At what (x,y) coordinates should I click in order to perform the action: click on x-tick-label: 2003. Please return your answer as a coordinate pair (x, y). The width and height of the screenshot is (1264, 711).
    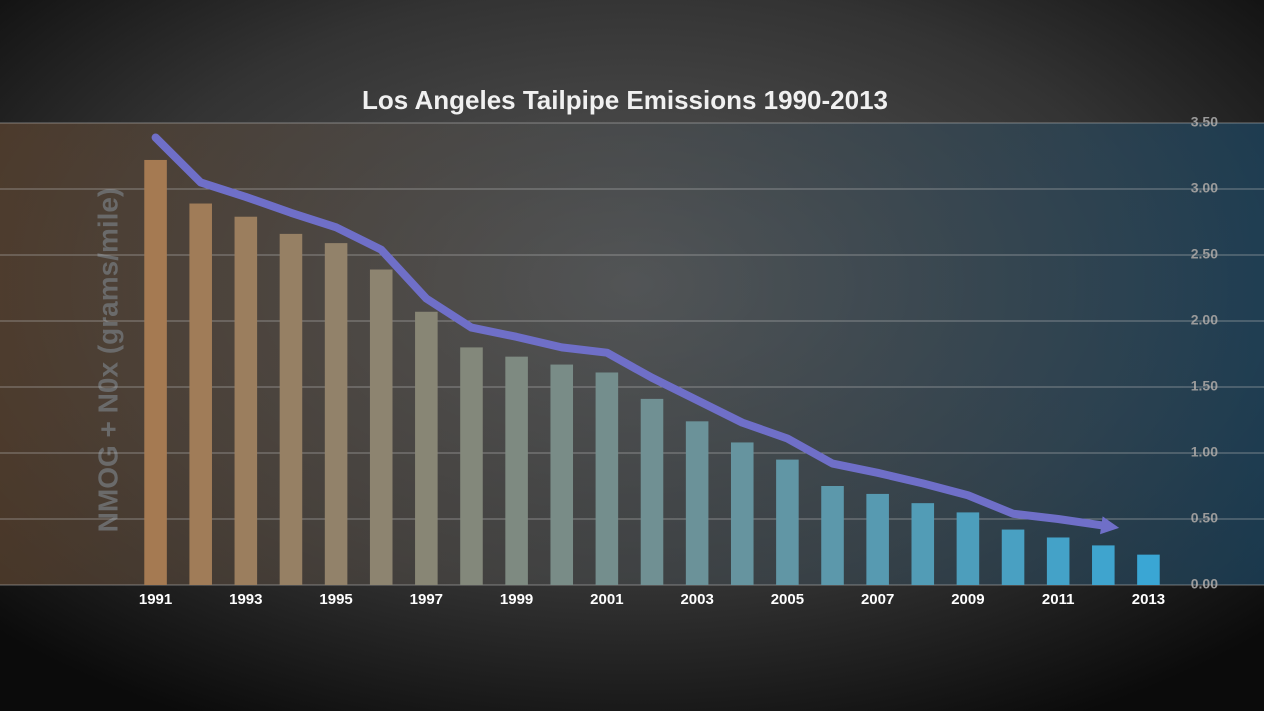
    Looking at the image, I should click on (696, 599).